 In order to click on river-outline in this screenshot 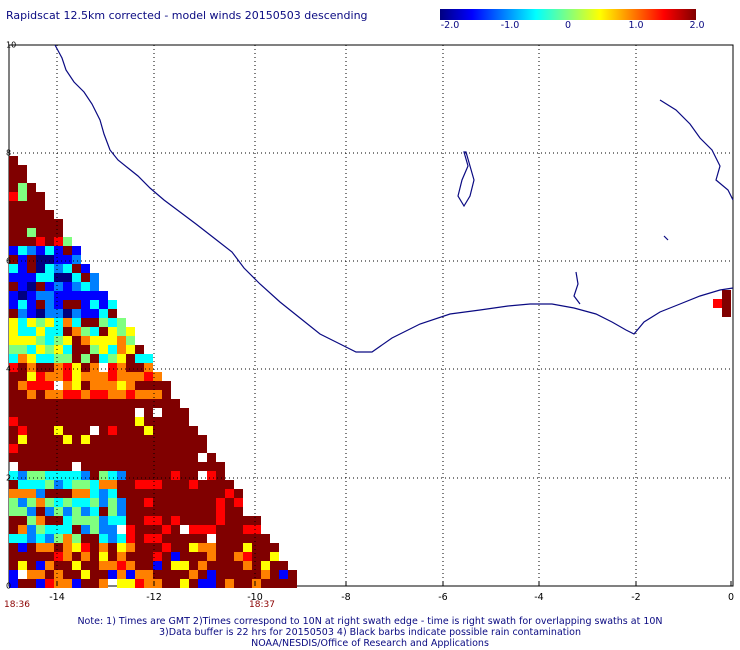, I will do `click(696, 150)`.